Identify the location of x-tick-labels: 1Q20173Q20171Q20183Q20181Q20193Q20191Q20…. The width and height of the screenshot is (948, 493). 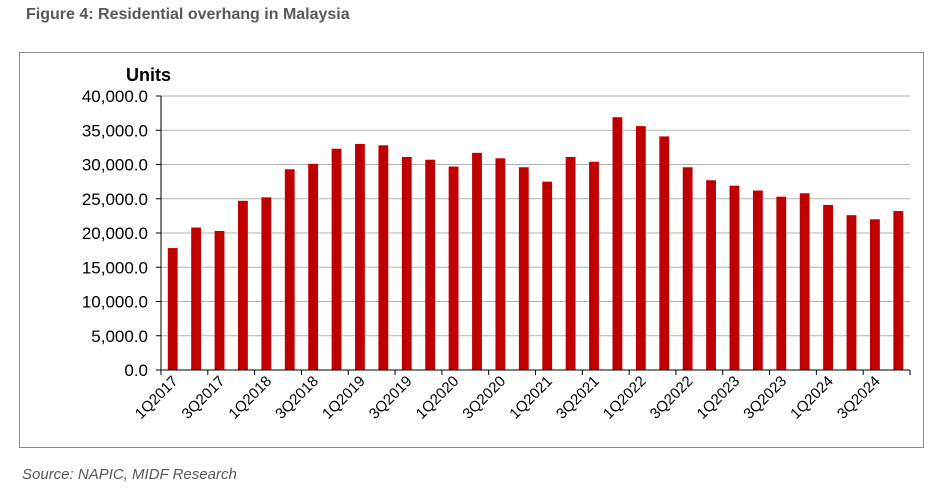
(508, 398).